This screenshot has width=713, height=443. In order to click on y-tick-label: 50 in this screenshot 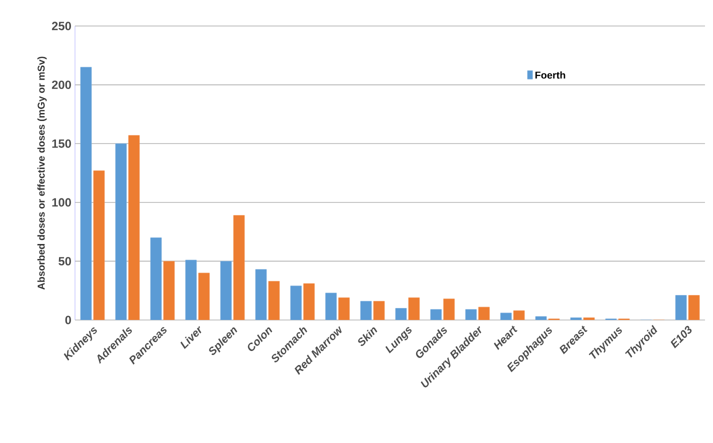, I will do `click(64, 261)`.